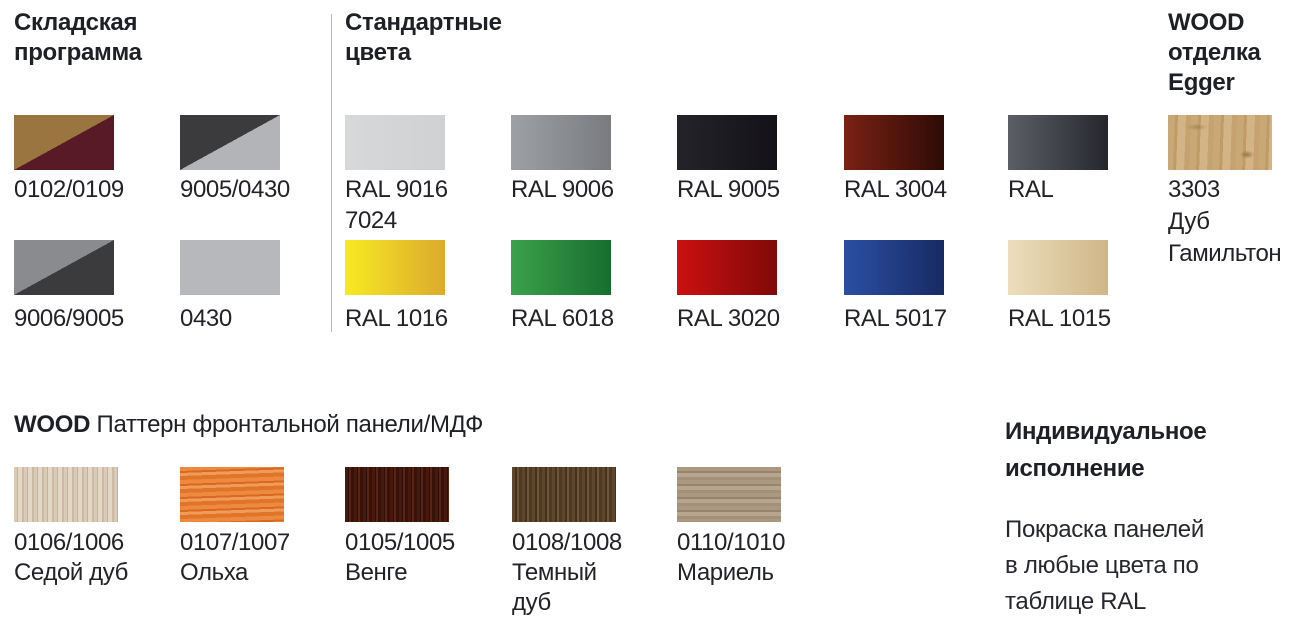  I want to click on swatch-label-ral-3020: RAL 3020, so click(728, 318).